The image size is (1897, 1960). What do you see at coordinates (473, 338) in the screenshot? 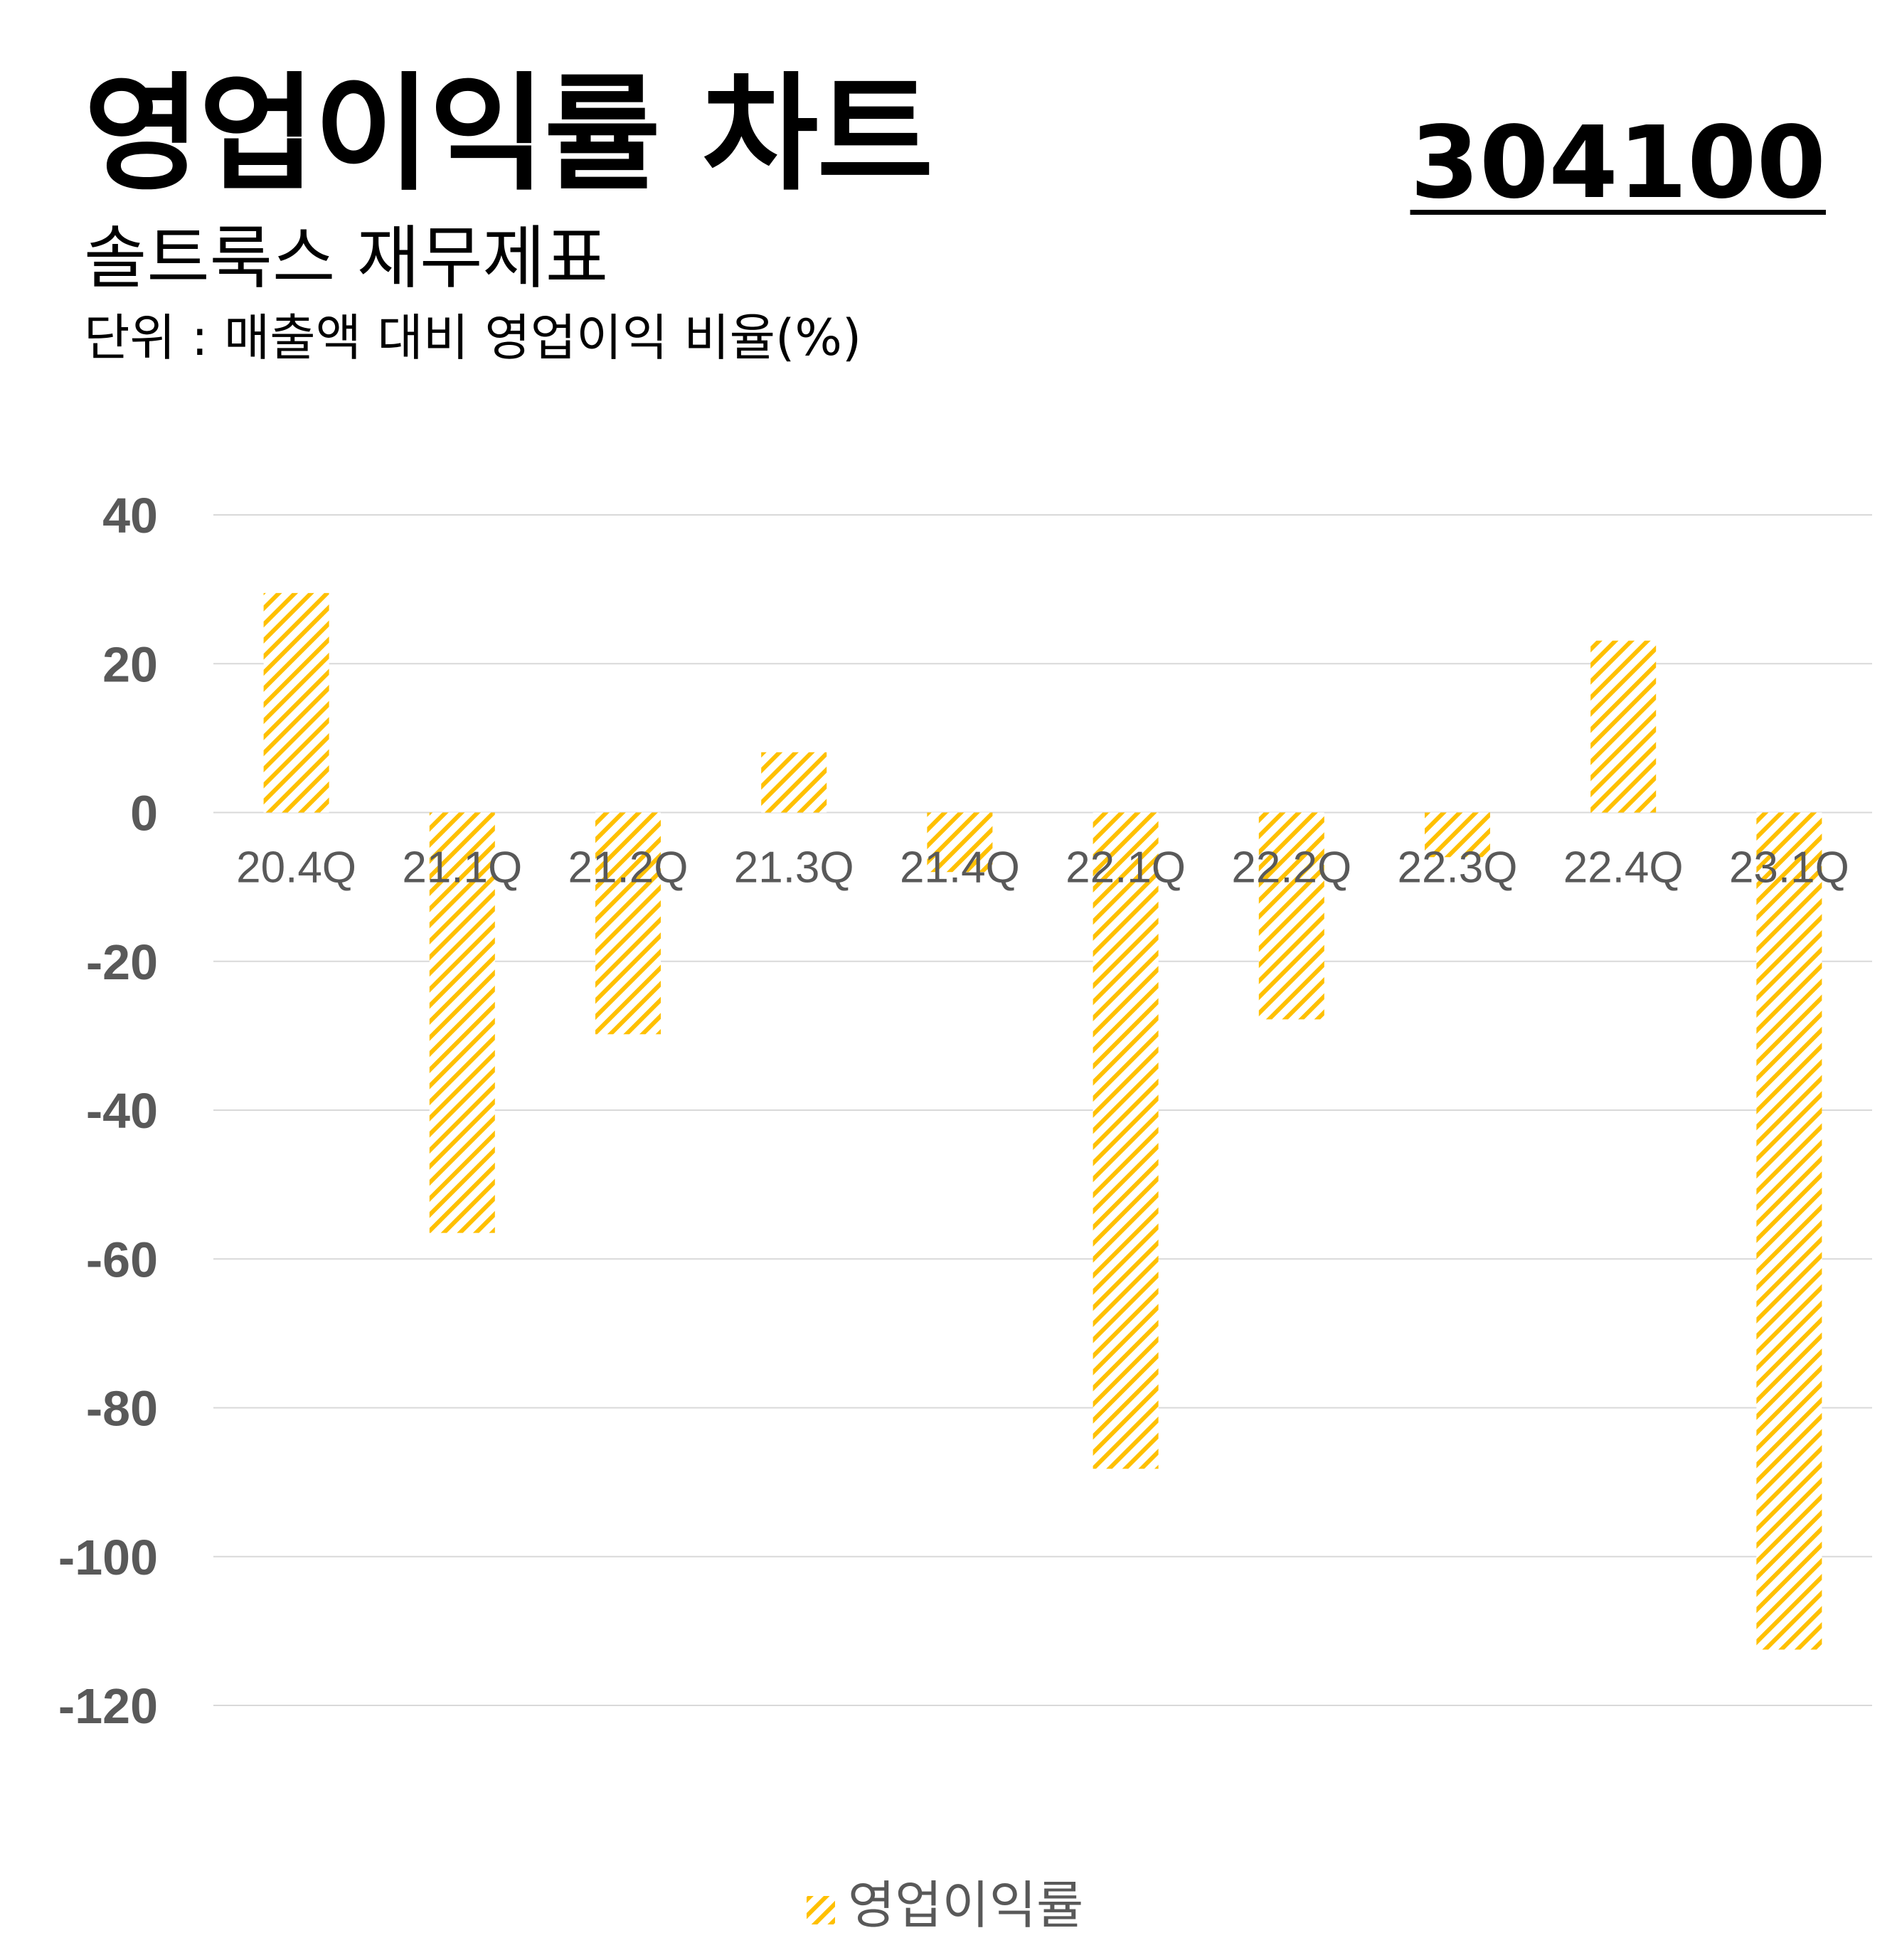
I see `unit-label: 단위 : 매출액 대비 영업이익 비율(%)` at bounding box center [473, 338].